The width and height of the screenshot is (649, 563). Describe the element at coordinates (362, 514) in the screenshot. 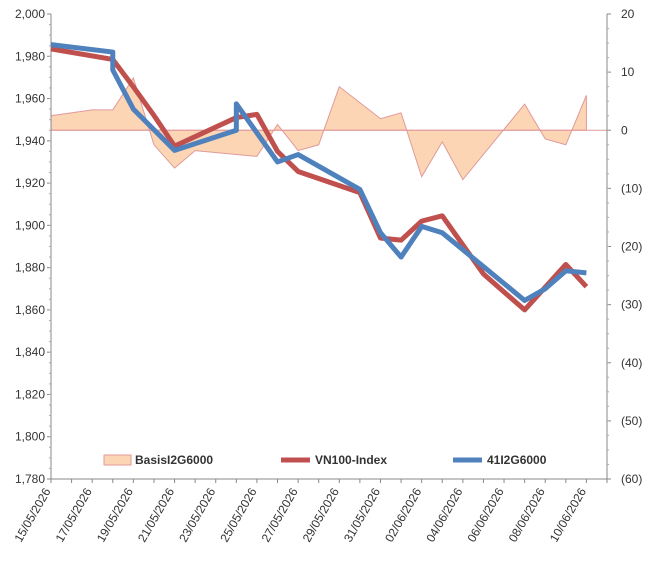

I see `x-axis-tick-label: 31/05/2026` at that location.